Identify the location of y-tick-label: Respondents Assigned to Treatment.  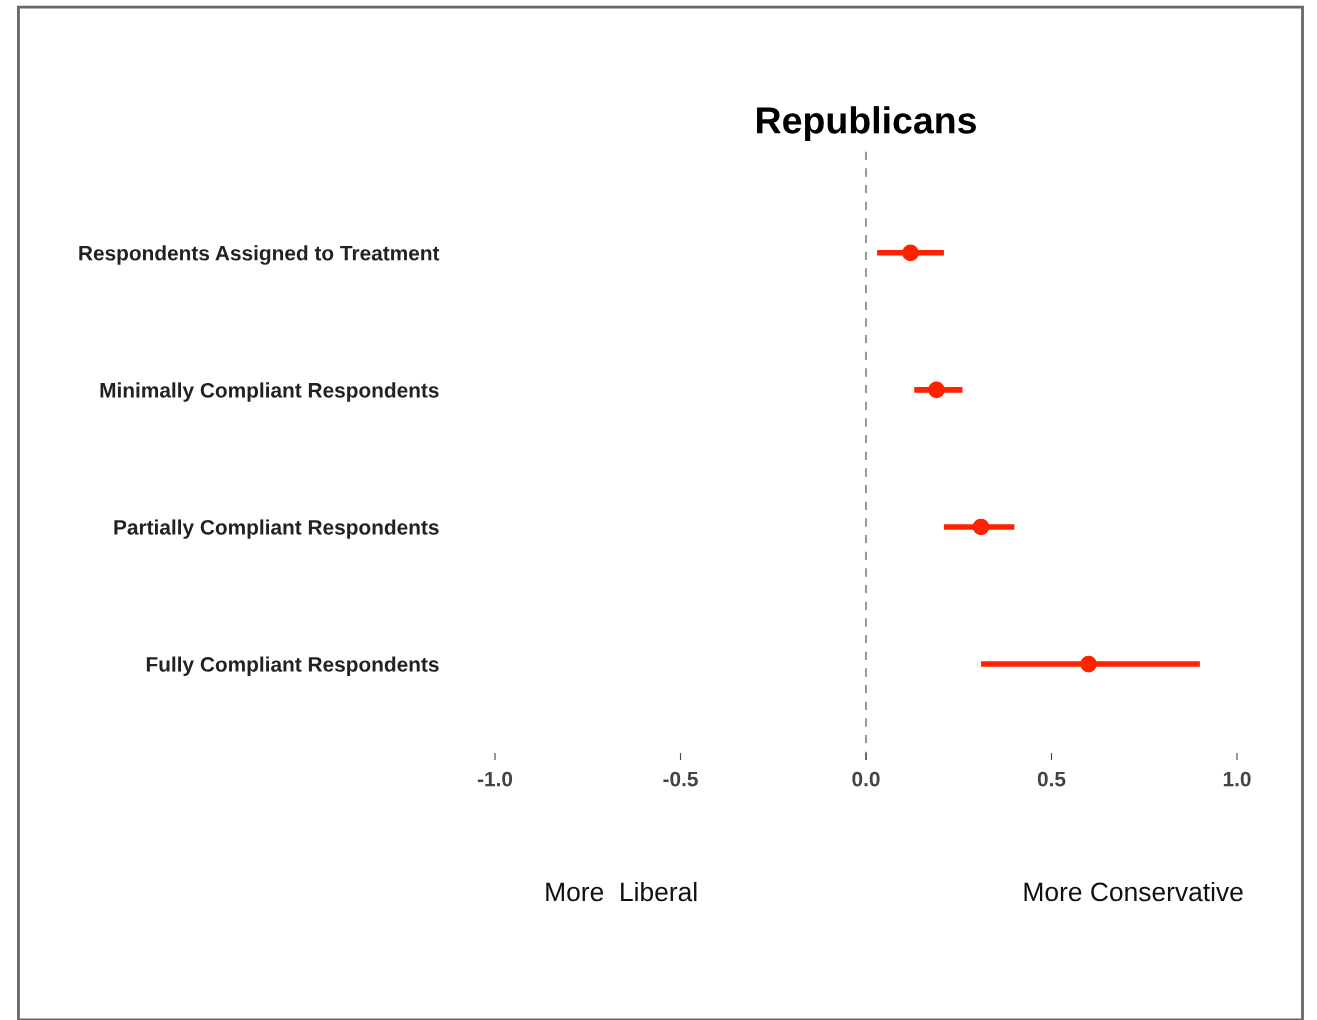
(259, 255).